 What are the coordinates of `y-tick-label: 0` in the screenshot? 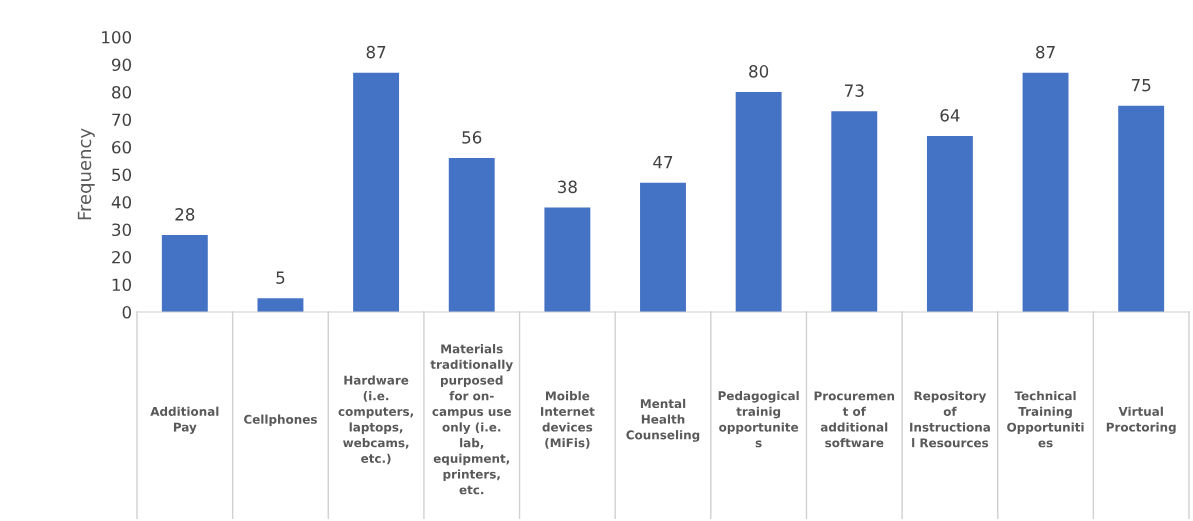 It's located at (127, 312).